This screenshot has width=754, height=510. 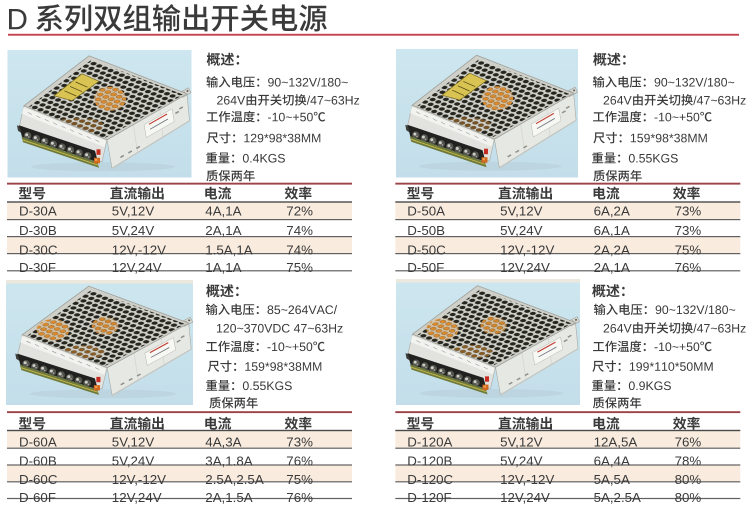 I want to click on svg-text: D-60A, so click(x=38, y=442).